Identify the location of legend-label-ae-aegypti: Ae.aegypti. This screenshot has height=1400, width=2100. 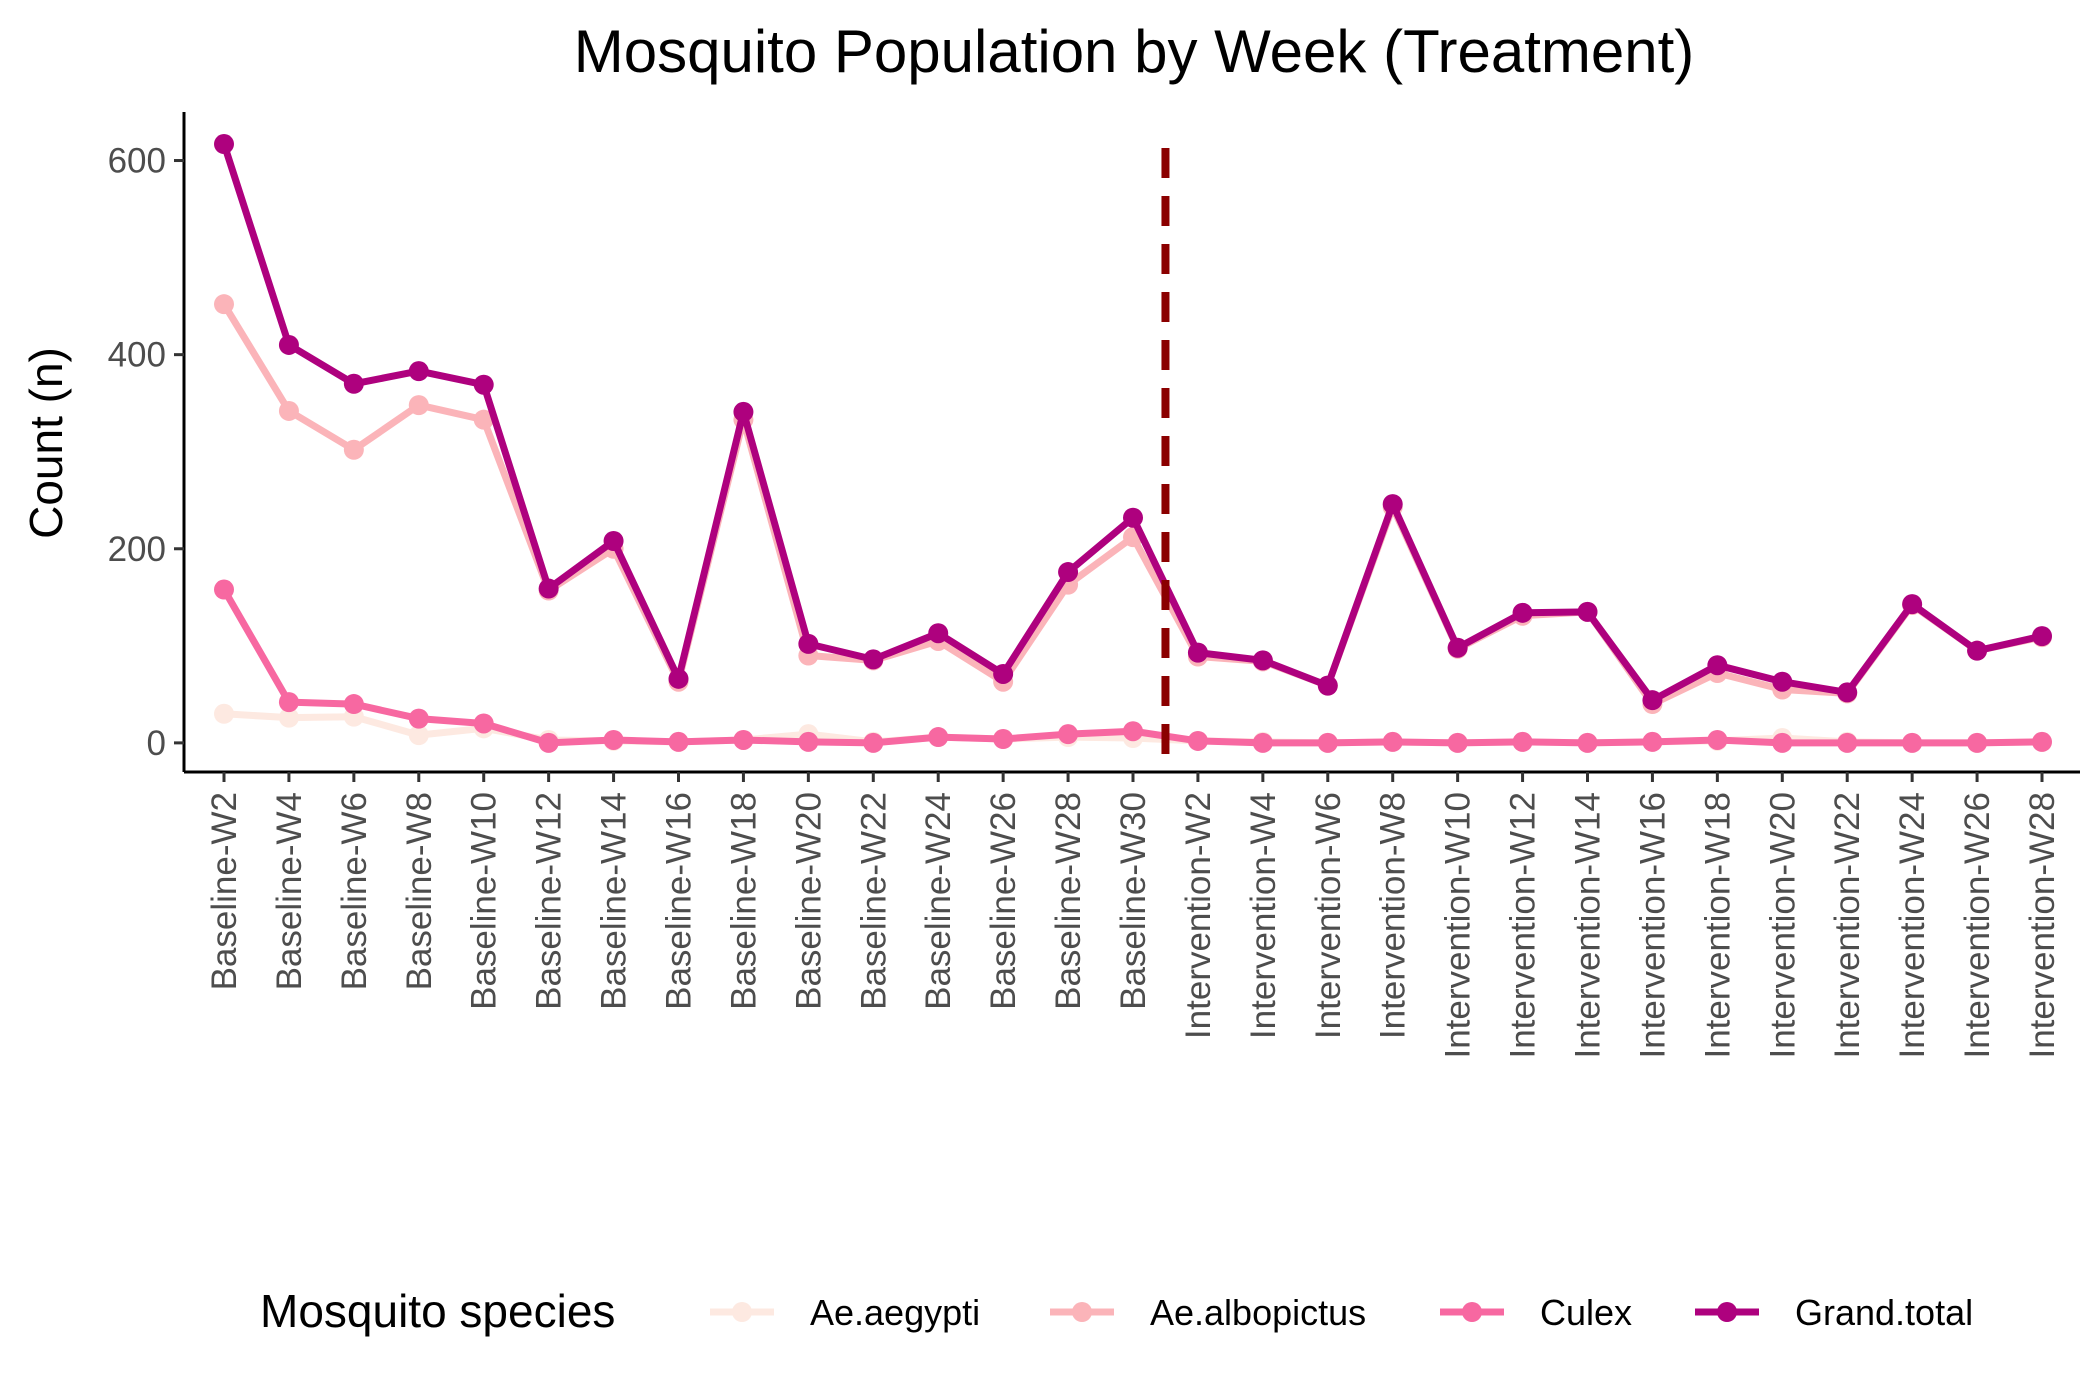
(895, 1312).